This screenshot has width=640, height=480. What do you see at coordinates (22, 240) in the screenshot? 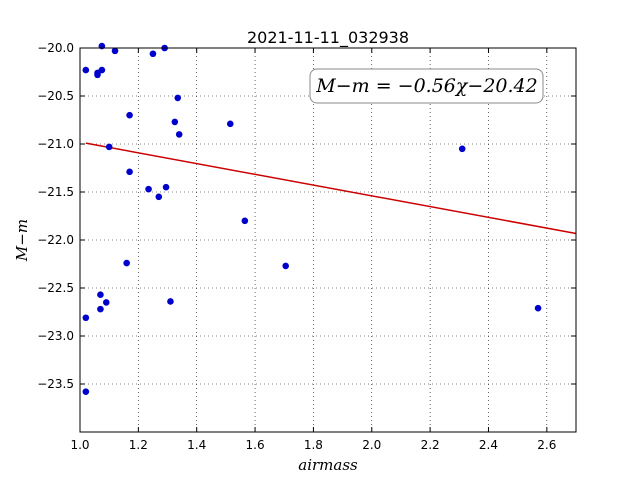
I see `y-axis-label: M−m` at bounding box center [22, 240].